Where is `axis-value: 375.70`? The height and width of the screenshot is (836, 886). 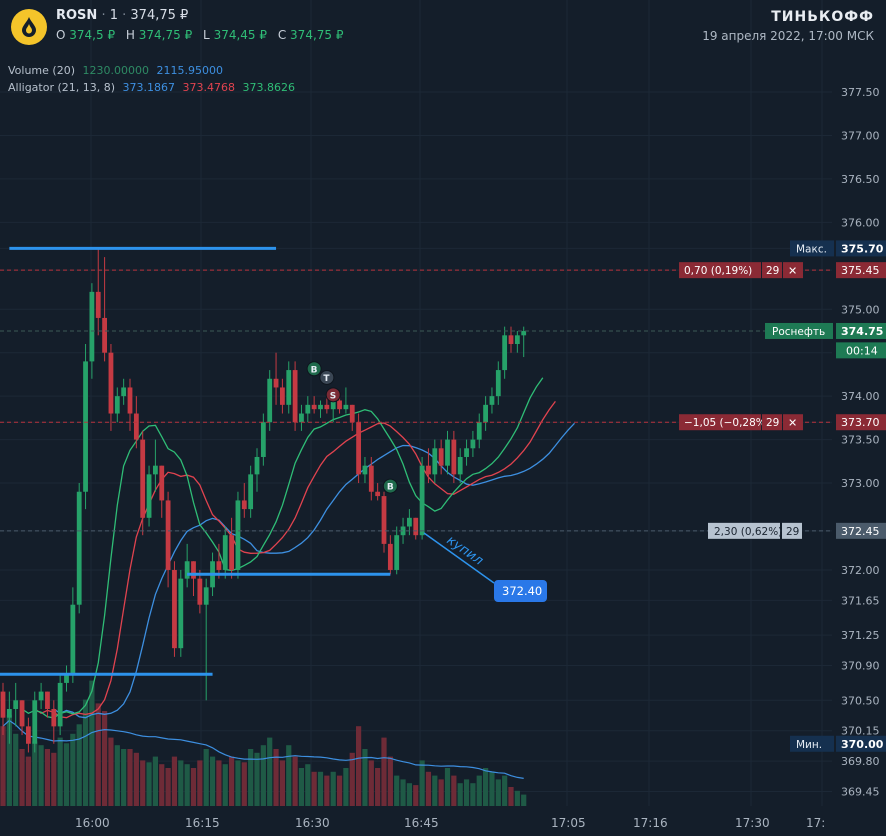 axis-value: 375.70 is located at coordinates (862, 248).